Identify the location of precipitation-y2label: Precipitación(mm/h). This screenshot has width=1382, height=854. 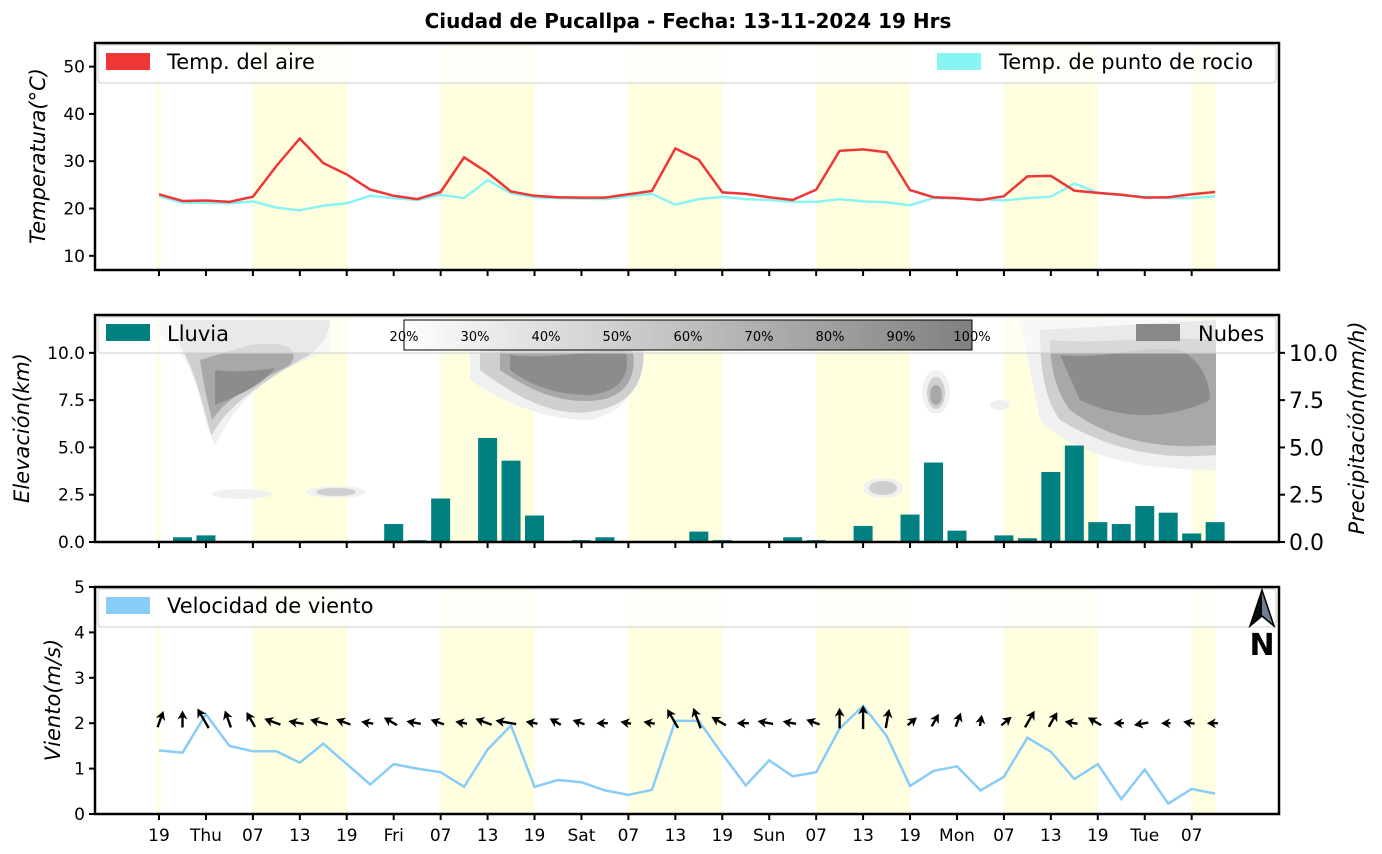
(1357, 427).